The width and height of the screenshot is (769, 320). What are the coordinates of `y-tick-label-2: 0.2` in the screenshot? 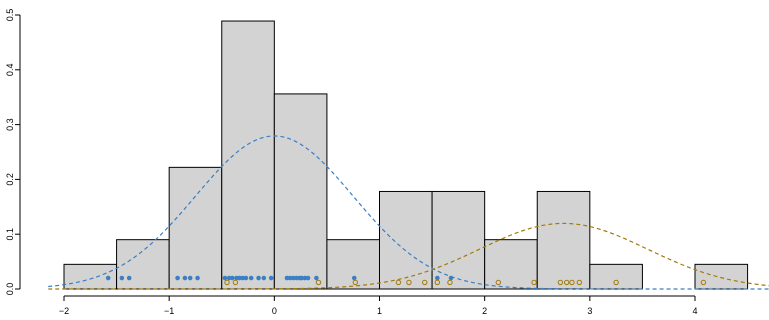 It's located at (10, 179).